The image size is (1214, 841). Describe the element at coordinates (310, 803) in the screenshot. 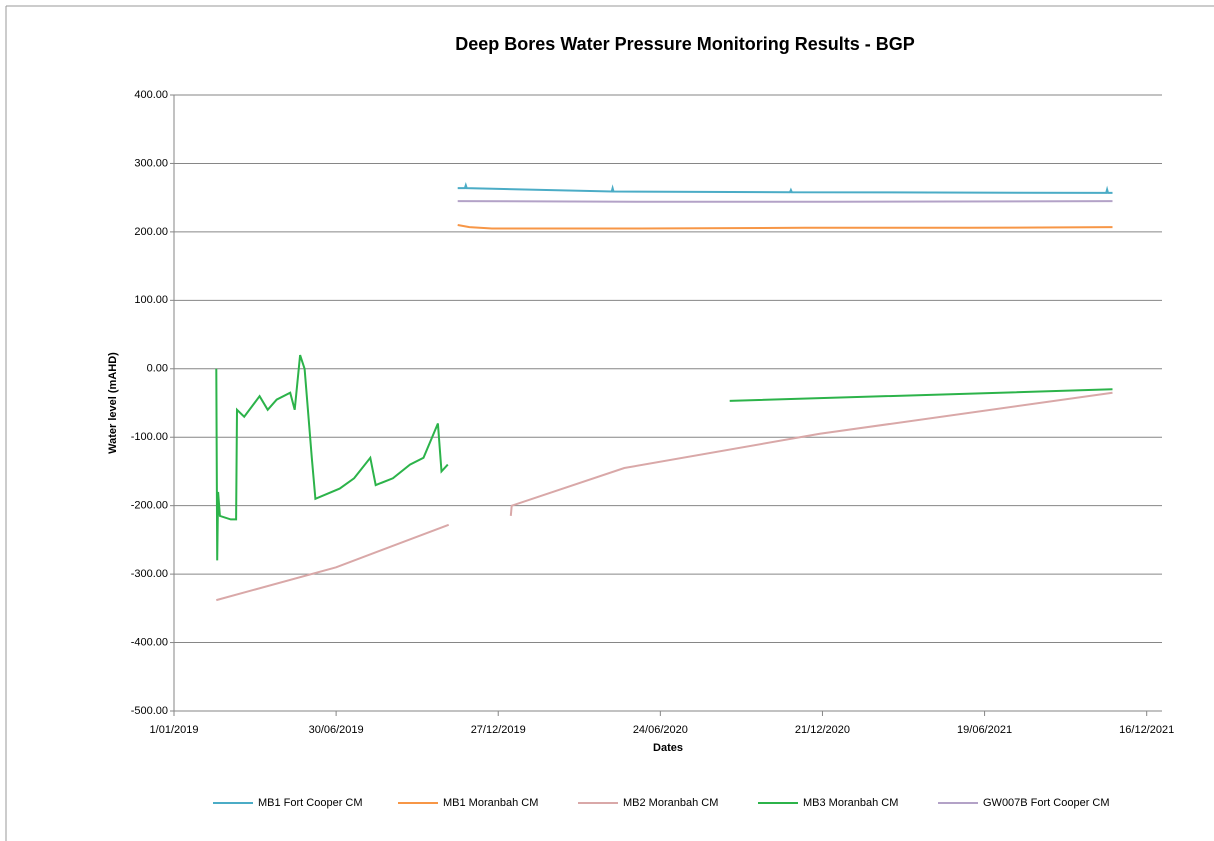

I see `legend-label: MB1 Fort Cooper CM` at that location.